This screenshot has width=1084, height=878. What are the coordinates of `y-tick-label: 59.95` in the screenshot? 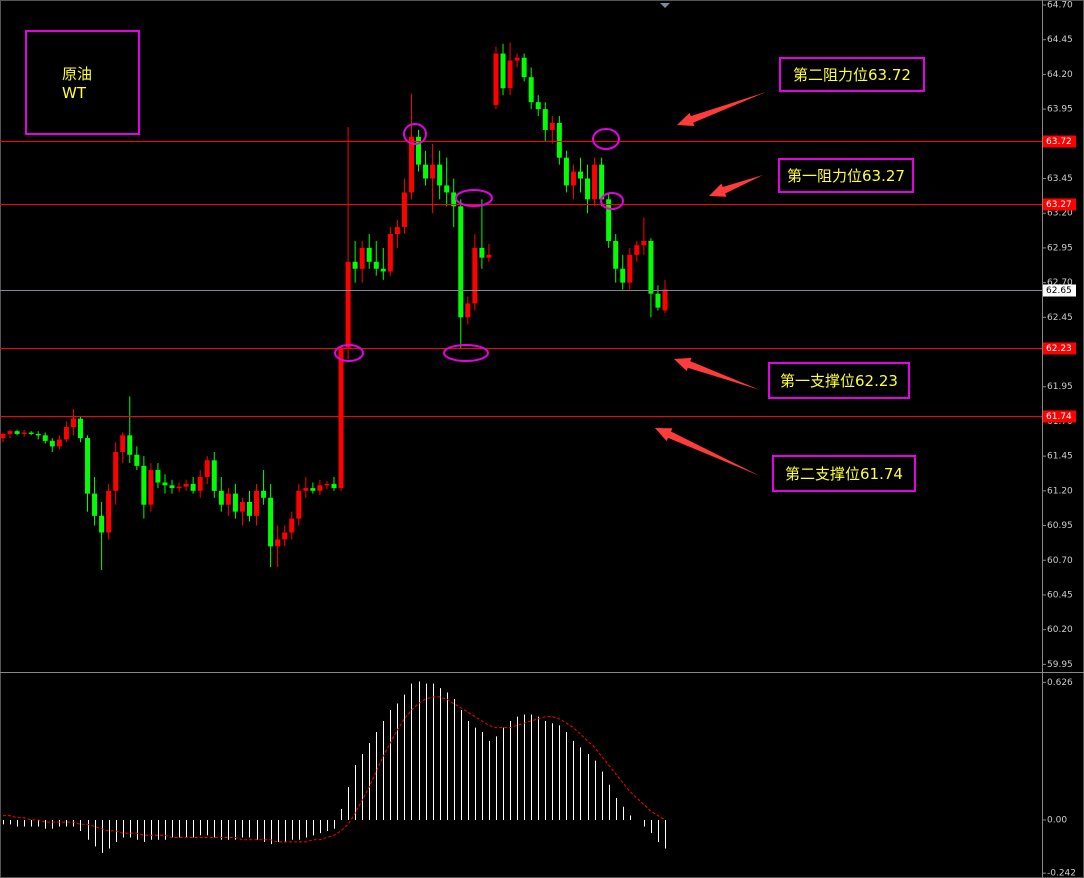 It's located at (1060, 665).